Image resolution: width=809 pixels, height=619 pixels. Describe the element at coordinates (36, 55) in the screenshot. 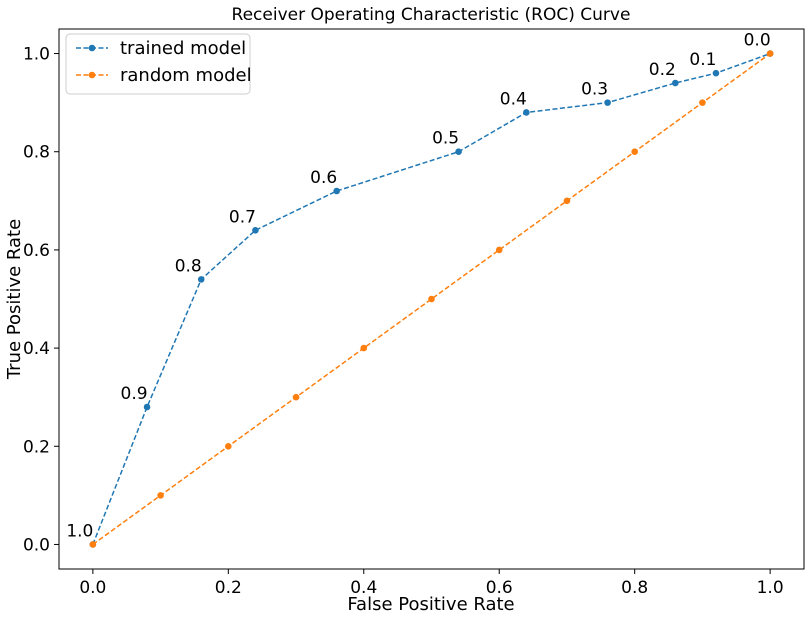

I see `y-tick-label: 1.0` at that location.